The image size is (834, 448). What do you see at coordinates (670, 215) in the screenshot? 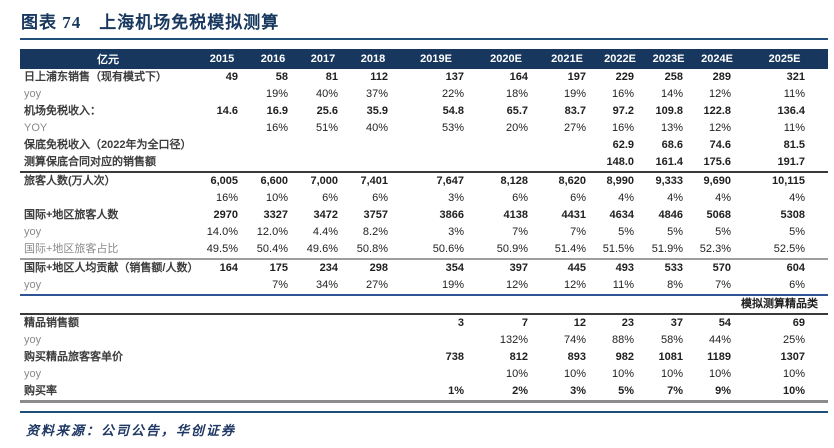
I see `cell: 4846` at bounding box center [670, 215].